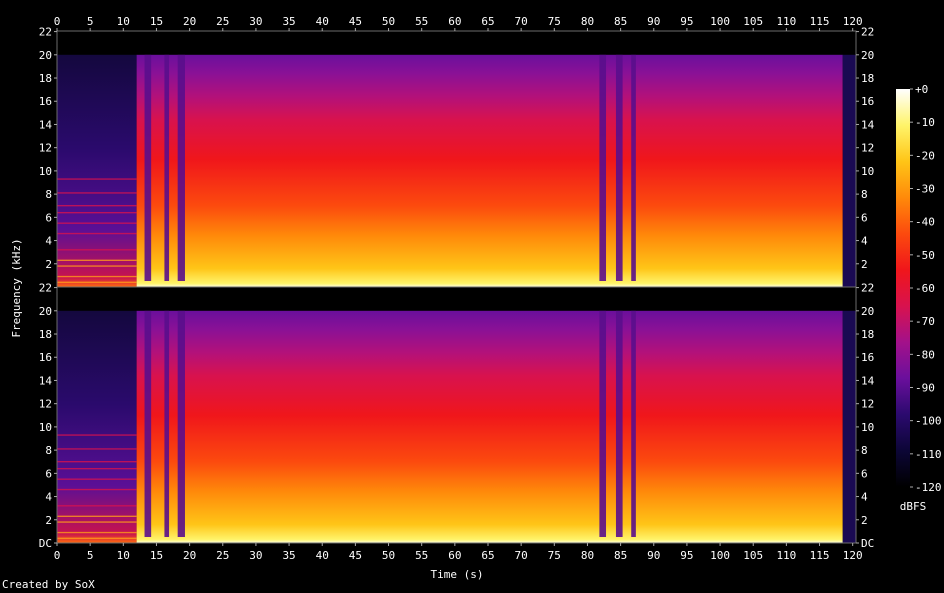  Describe the element at coordinates (925, 122) in the screenshot. I see `colorbar-tick-label: -10` at that location.